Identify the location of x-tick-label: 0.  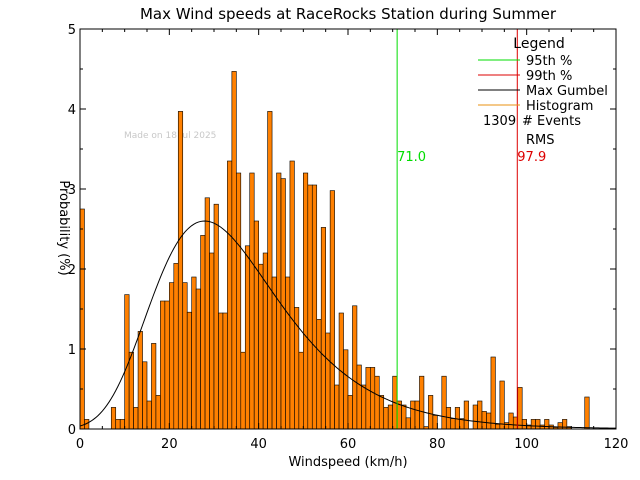
(80, 444).